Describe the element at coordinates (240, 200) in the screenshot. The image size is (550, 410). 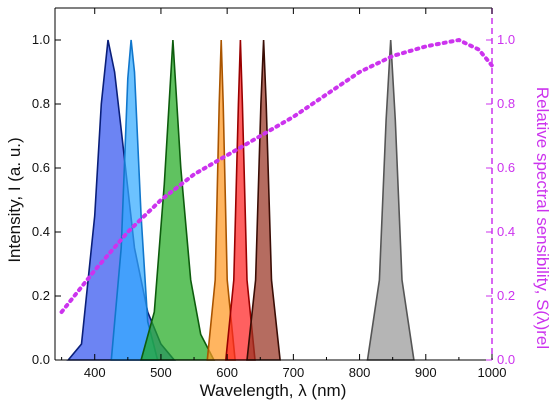
I see `spectrum-area-620nm` at that location.